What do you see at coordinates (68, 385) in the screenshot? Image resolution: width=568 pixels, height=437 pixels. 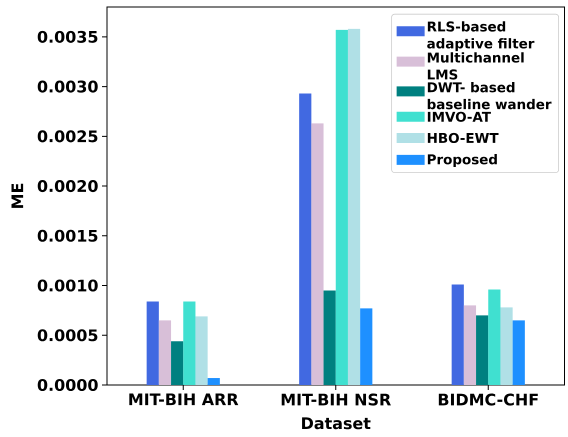 I see `y-tick-label: 0.0000` at bounding box center [68, 385].